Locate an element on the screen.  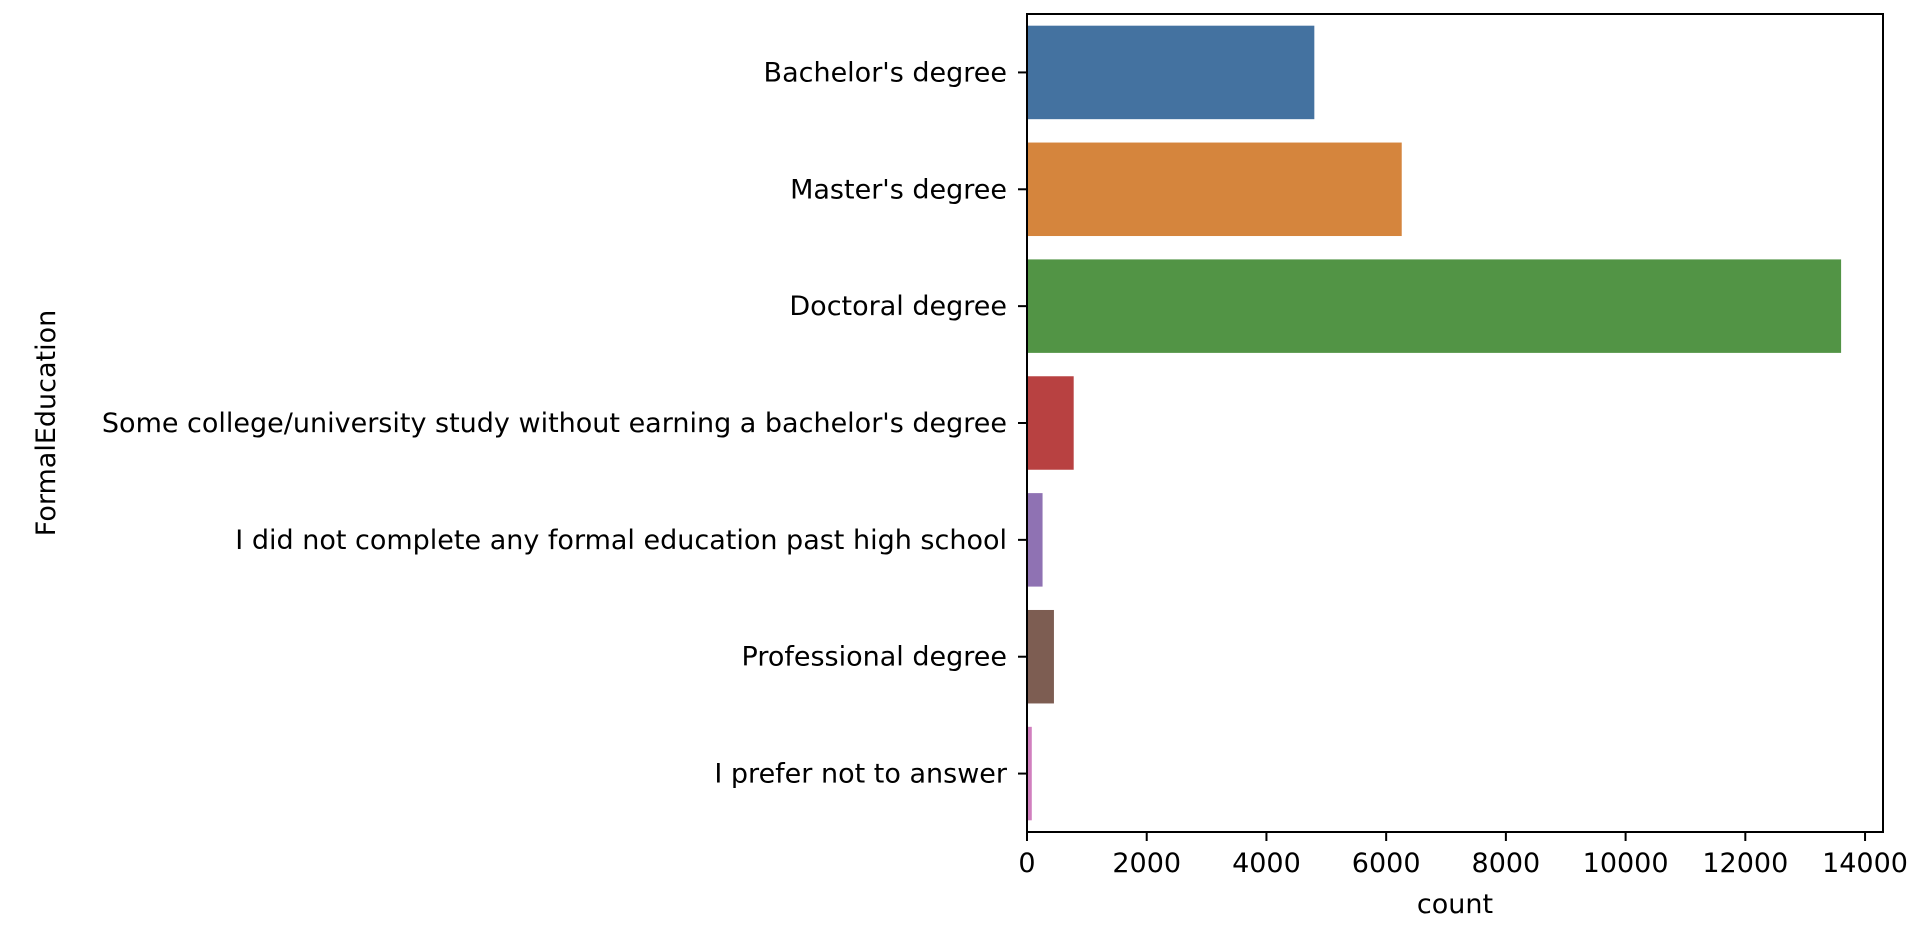
x-tick-label: 10000 is located at coordinates (1626, 863).